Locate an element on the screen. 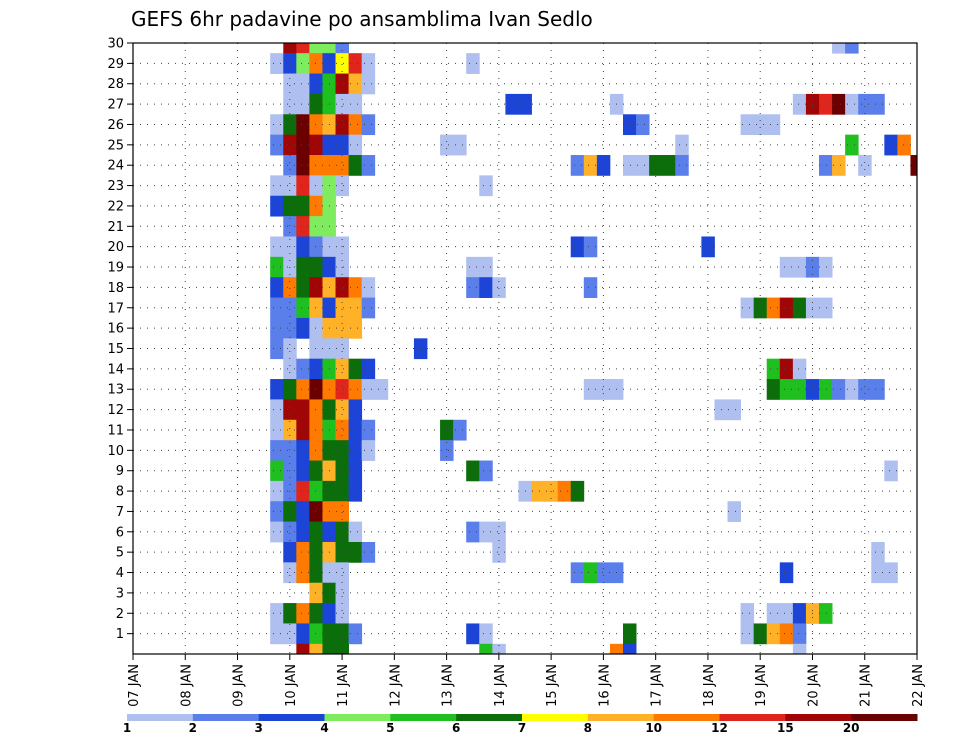  y-tick-label: 23 is located at coordinates (115, 186).